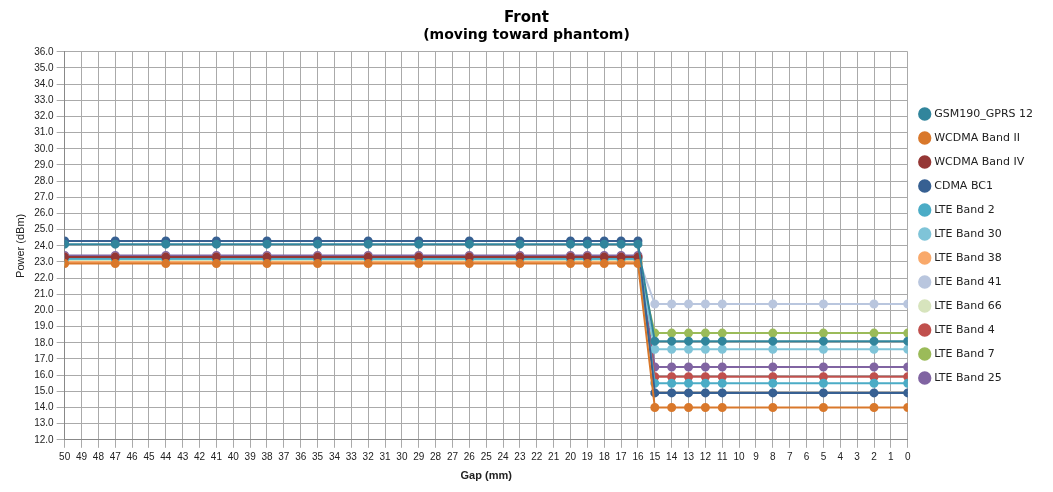 This screenshot has height=492, width=1053. I want to click on legend-label: GSM190_GPRS 12, so click(984, 113).